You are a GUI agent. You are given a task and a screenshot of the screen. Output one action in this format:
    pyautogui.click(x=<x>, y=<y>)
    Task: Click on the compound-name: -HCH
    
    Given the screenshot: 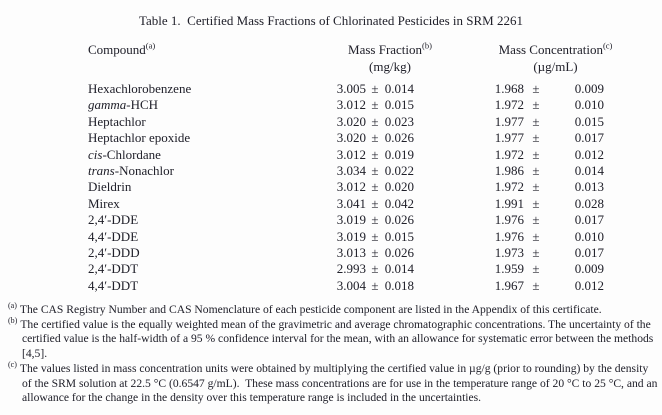 What is the action you would take?
    pyautogui.click(x=142, y=105)
    